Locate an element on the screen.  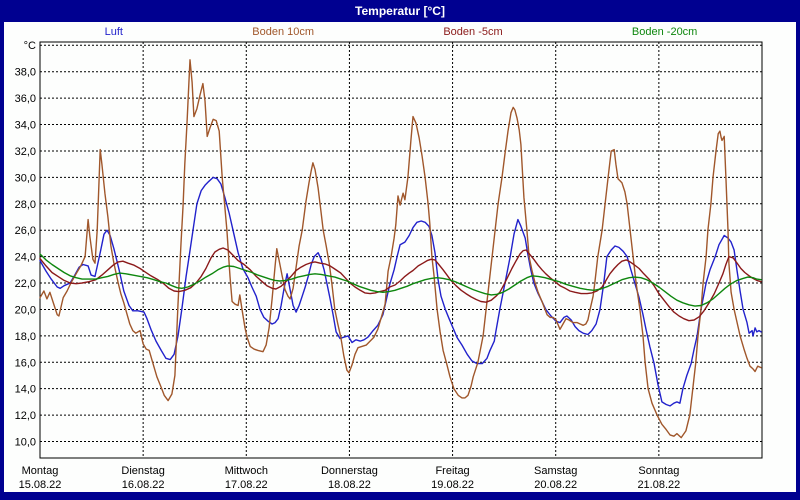
y-tick-label: 28,0 is located at coordinates (25, 205).